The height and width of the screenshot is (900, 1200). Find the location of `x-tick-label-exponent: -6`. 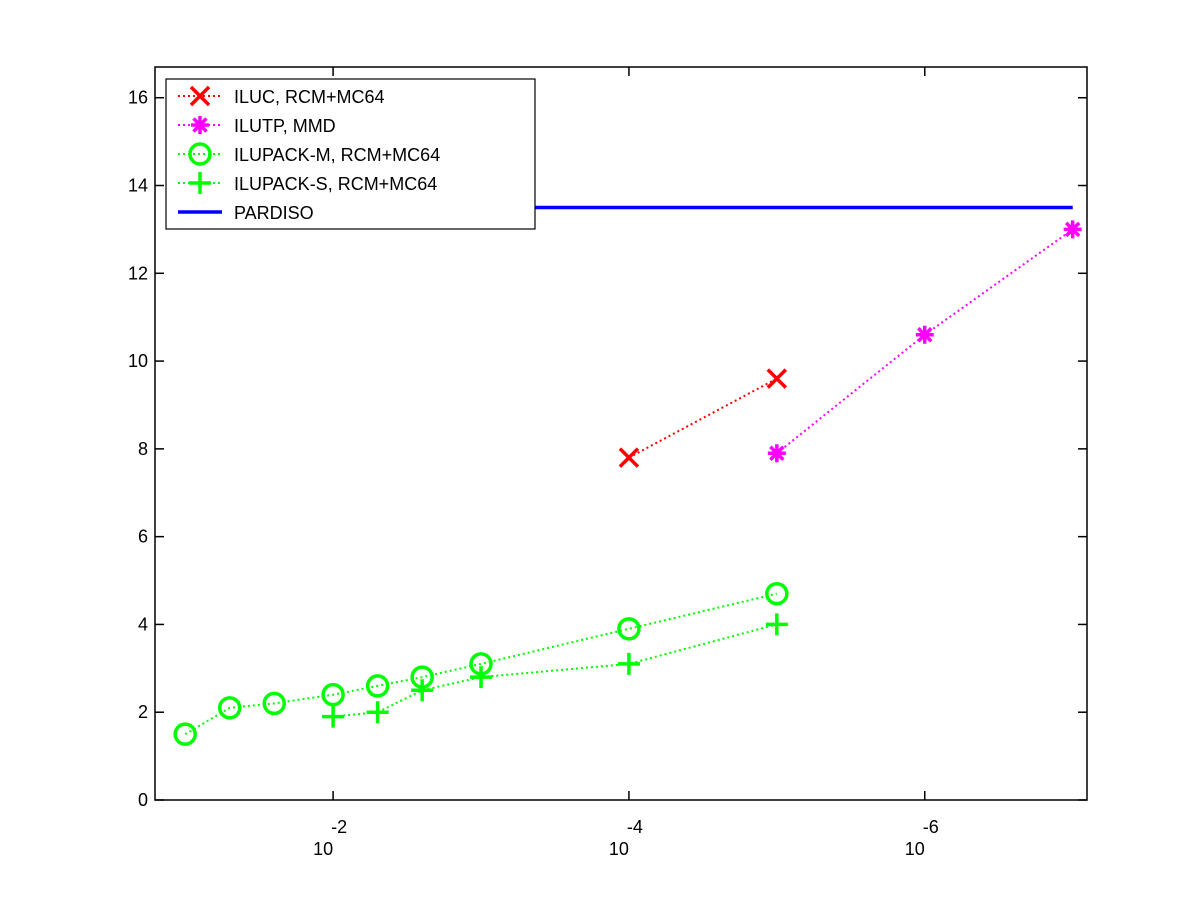

x-tick-label-exponent: -6 is located at coordinates (931, 827).